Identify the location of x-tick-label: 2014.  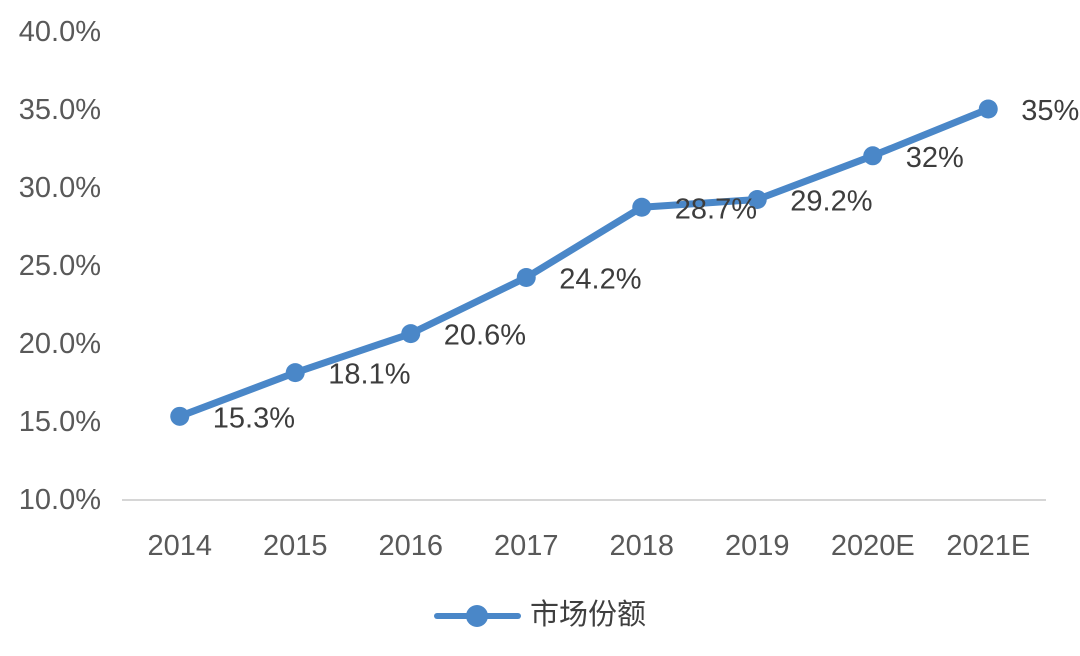
(179, 546).